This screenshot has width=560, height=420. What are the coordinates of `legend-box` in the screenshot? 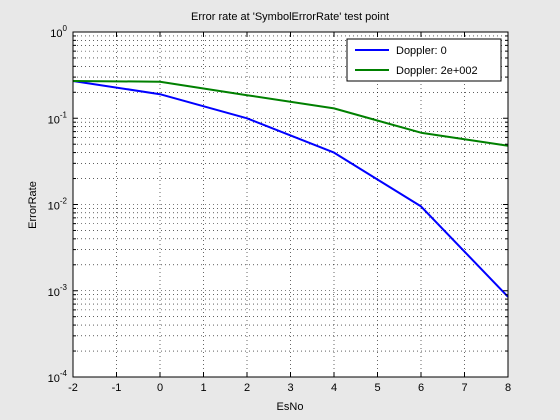 It's located at (424, 60).